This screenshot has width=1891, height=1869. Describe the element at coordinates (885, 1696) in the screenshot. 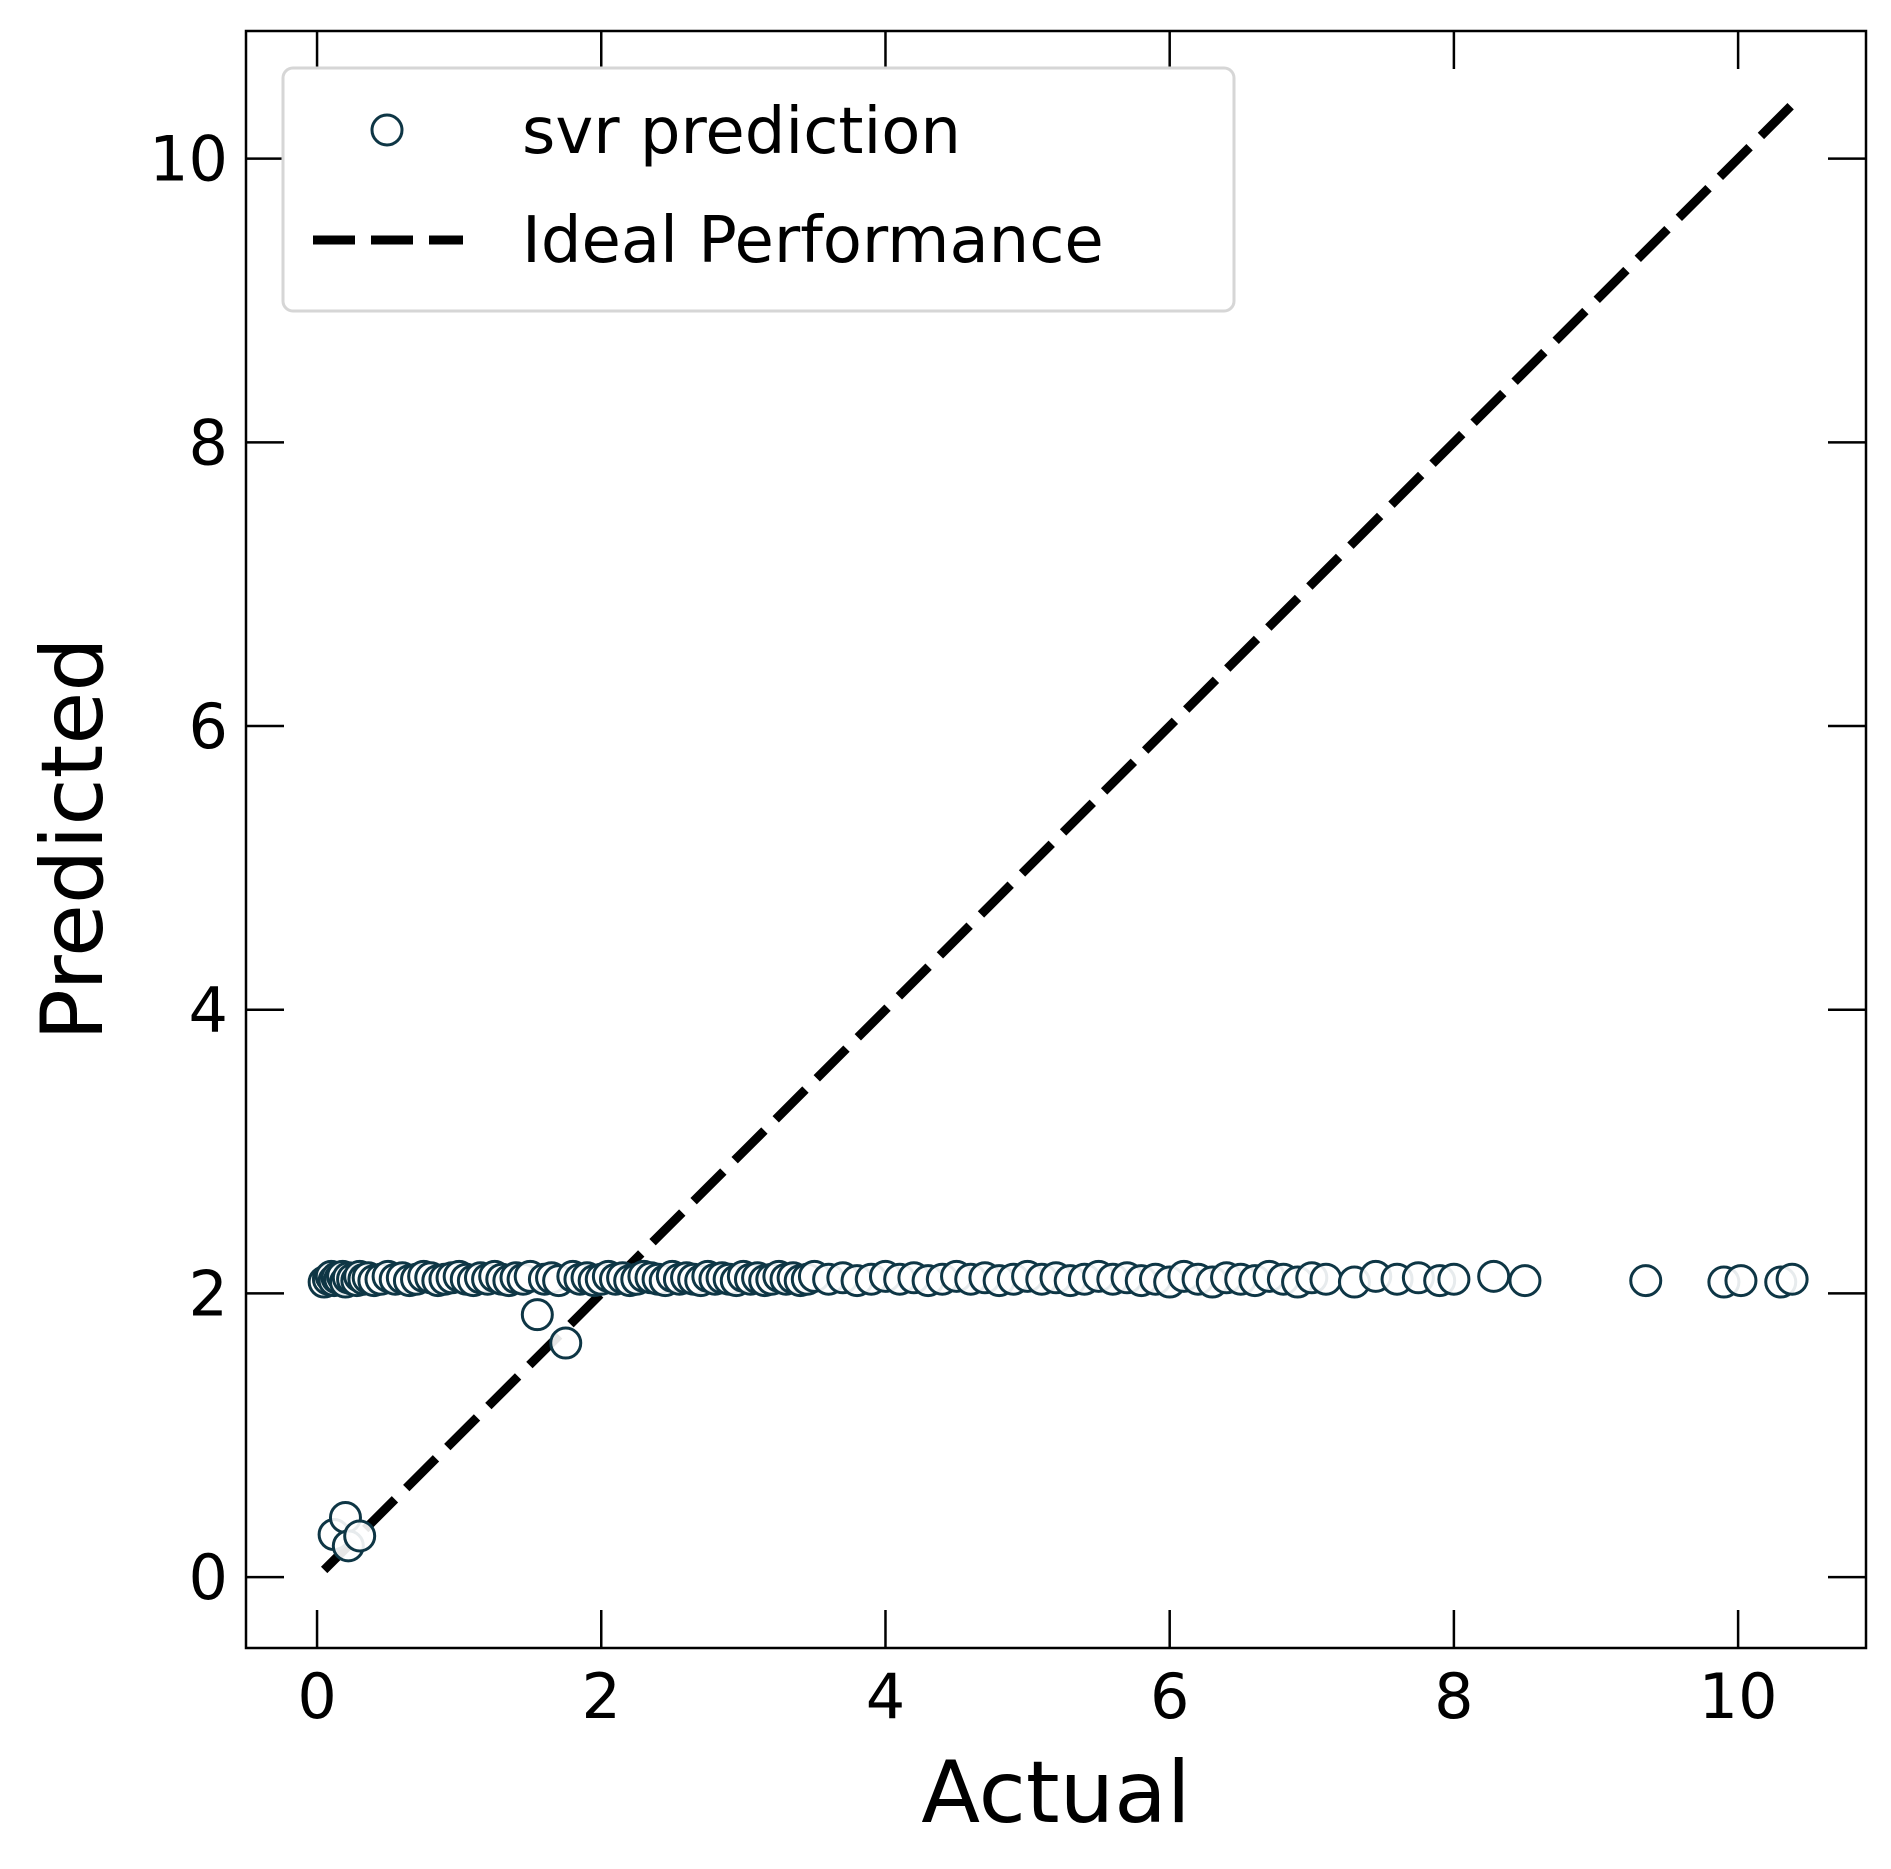

I see `x-tick-label: 4` at that location.